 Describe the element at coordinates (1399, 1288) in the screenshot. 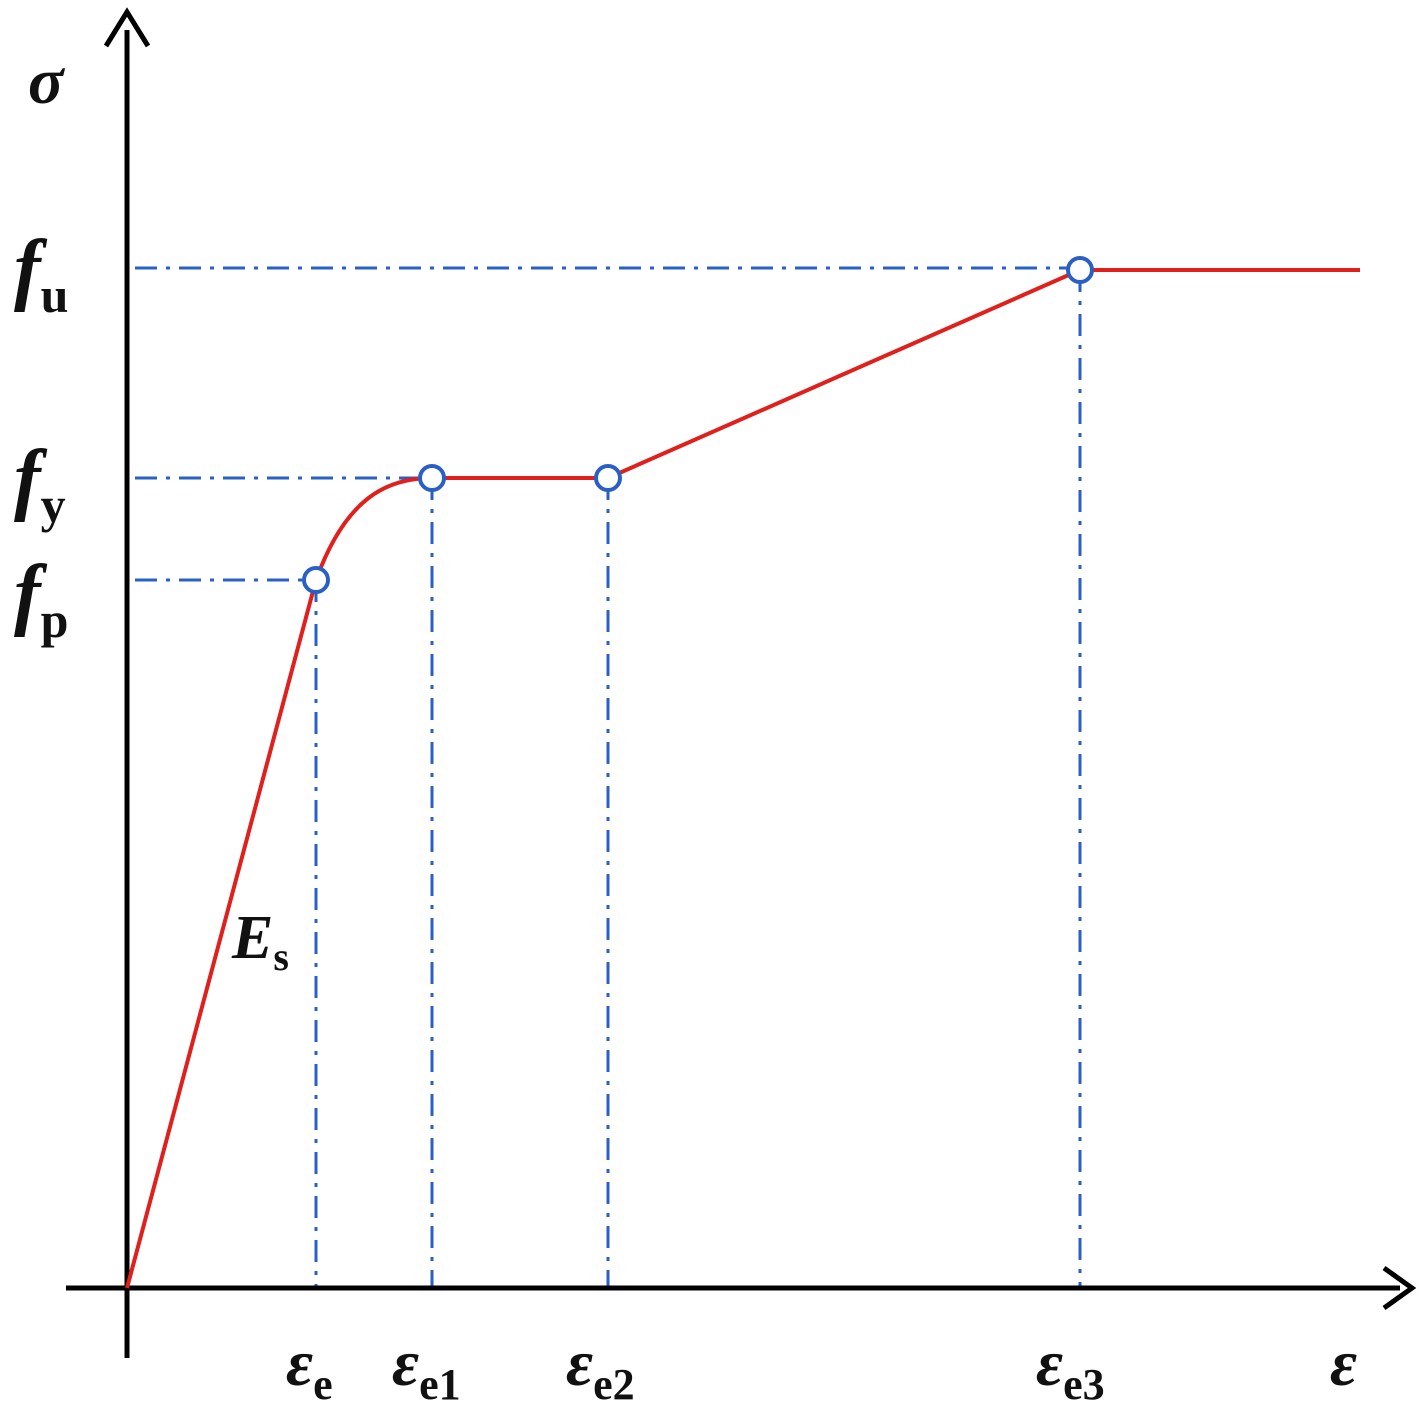

I see `x-axis-arrowhead` at that location.